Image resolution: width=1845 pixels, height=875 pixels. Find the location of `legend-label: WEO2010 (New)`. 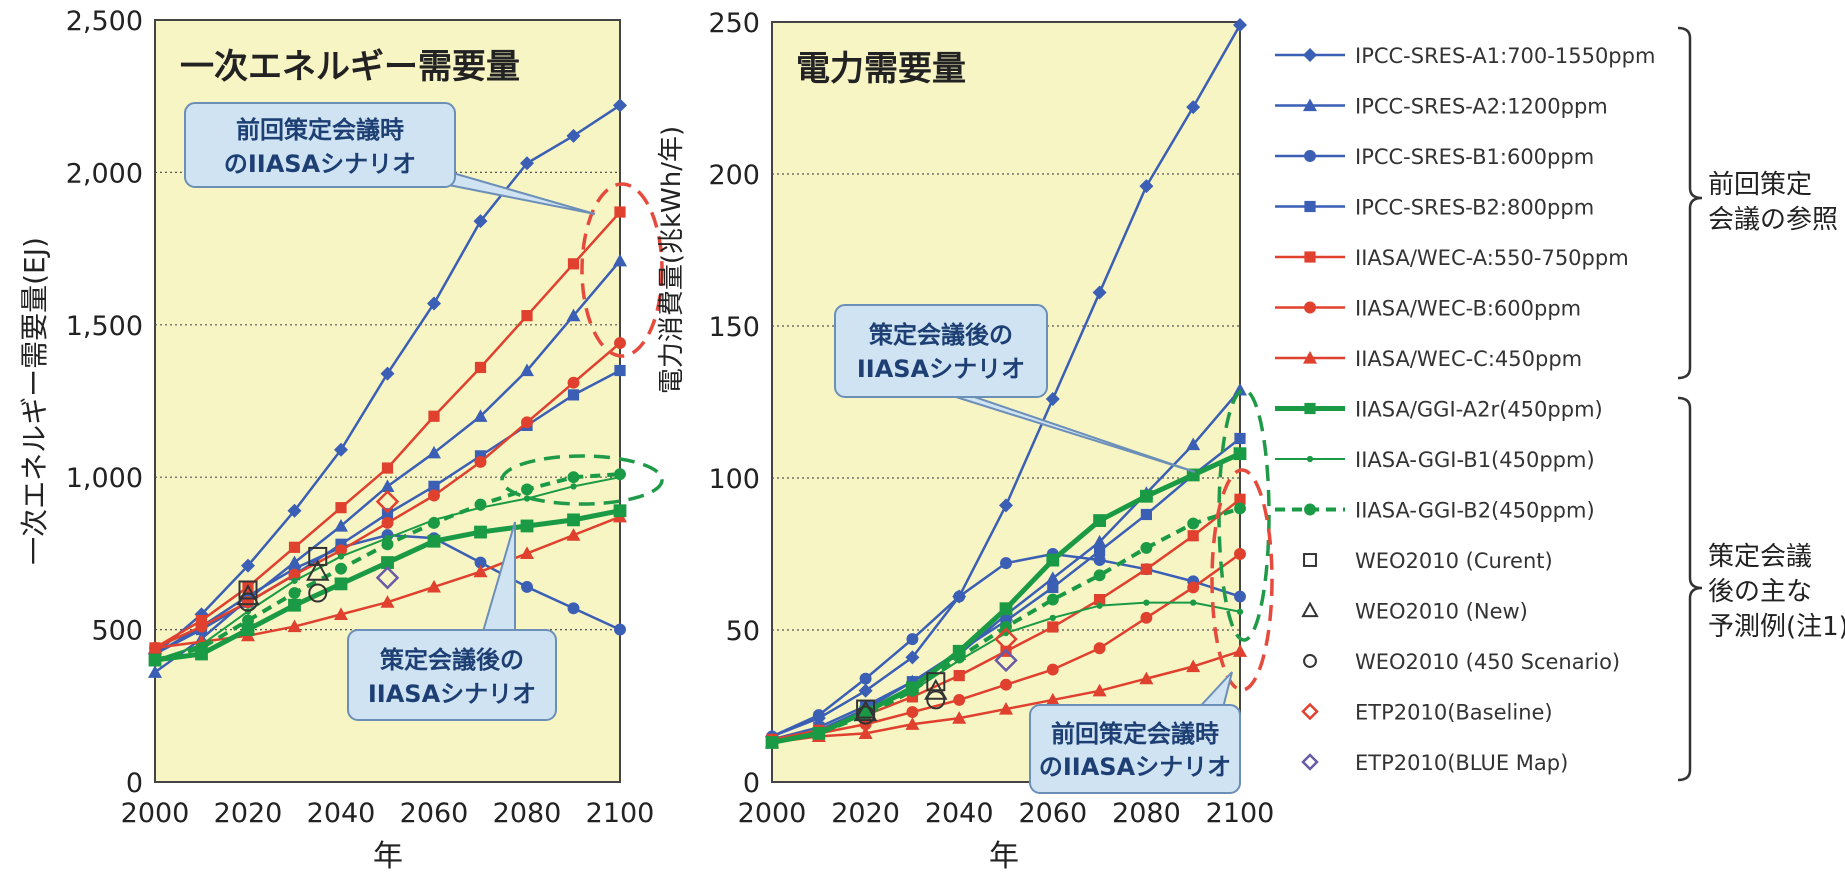

legend-label: WEO2010 (New) is located at coordinates (1441, 612).